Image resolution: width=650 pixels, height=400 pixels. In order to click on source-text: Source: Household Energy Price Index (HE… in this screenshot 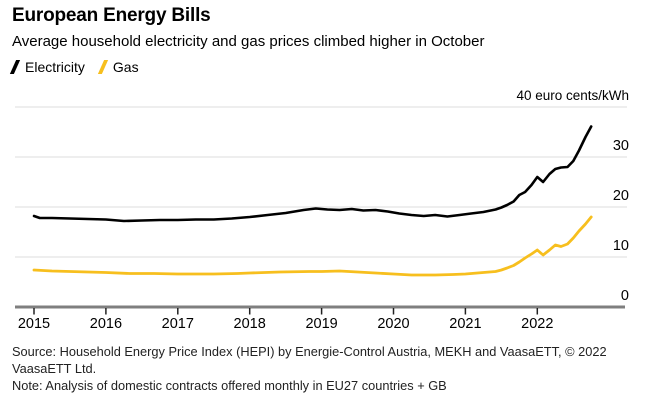, I will do `click(309, 360)`.